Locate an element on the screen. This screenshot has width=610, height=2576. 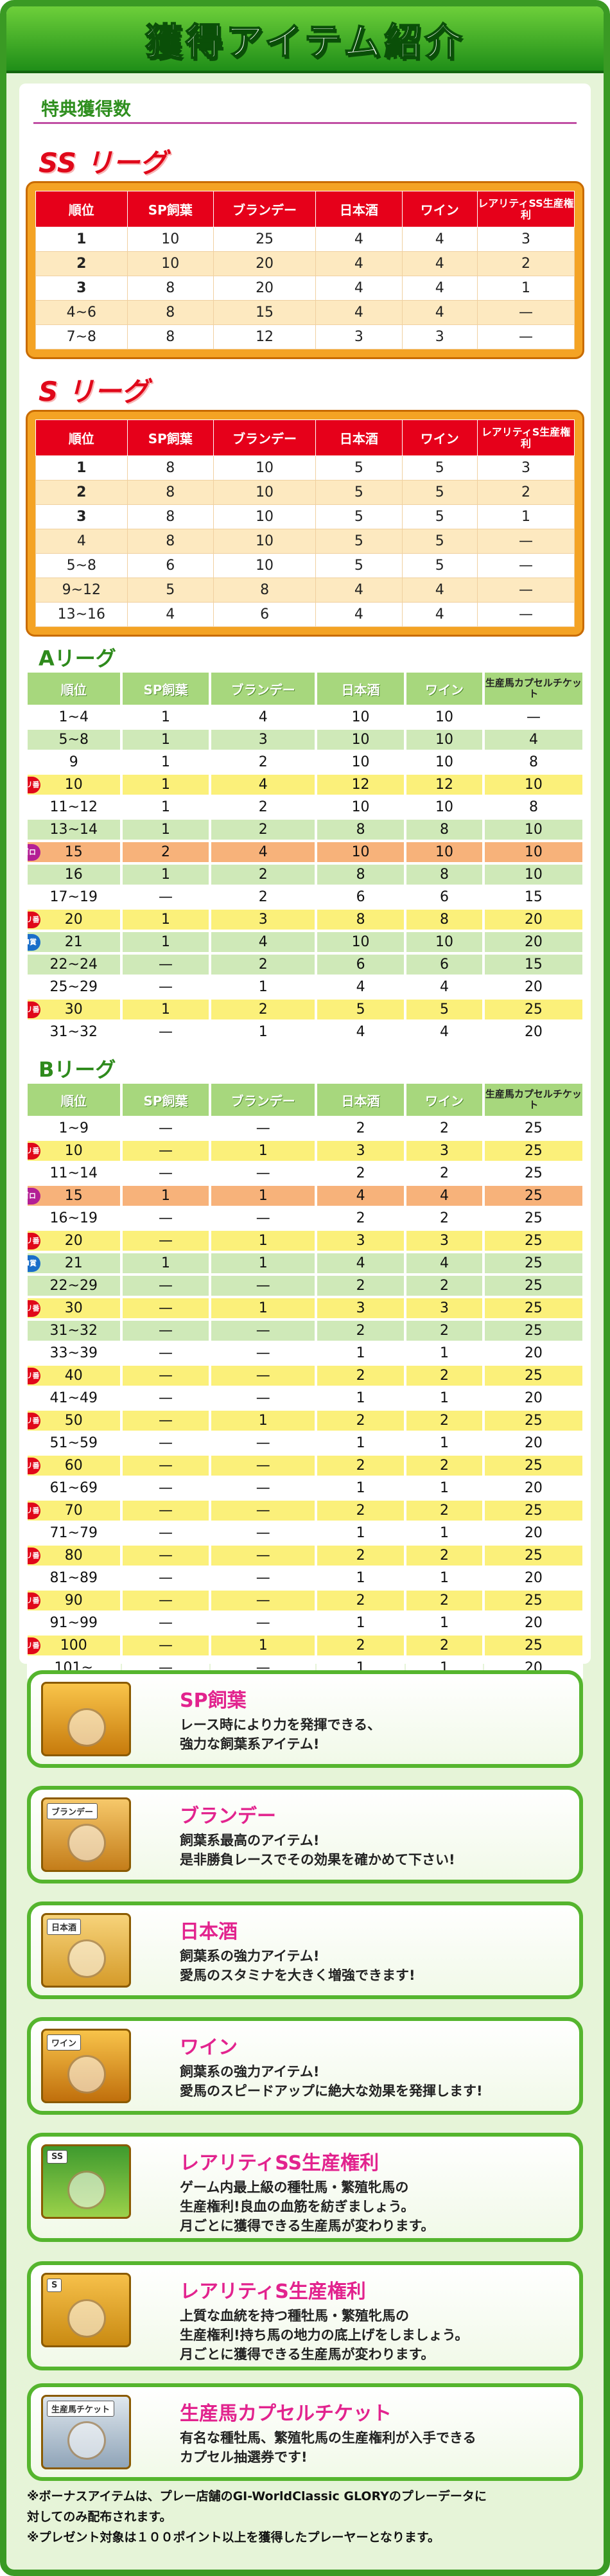
table-cell: 16~19 is located at coordinates (74, 1218).